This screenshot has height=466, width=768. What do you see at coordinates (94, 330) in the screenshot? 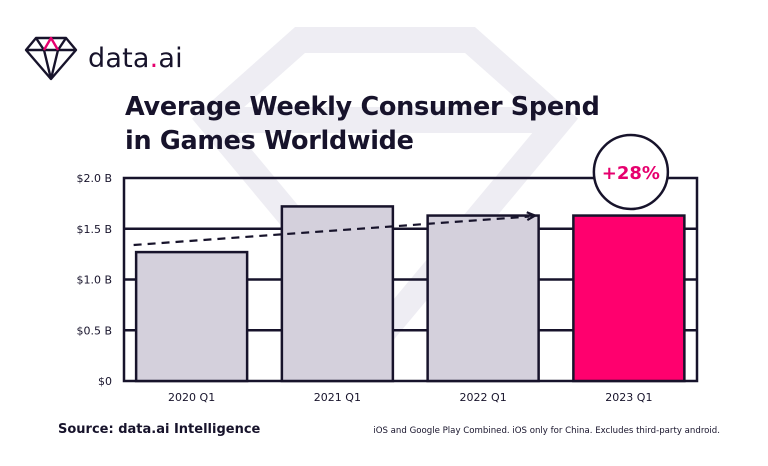
I see `y-tick-label: $0.5 B` at bounding box center [94, 330].